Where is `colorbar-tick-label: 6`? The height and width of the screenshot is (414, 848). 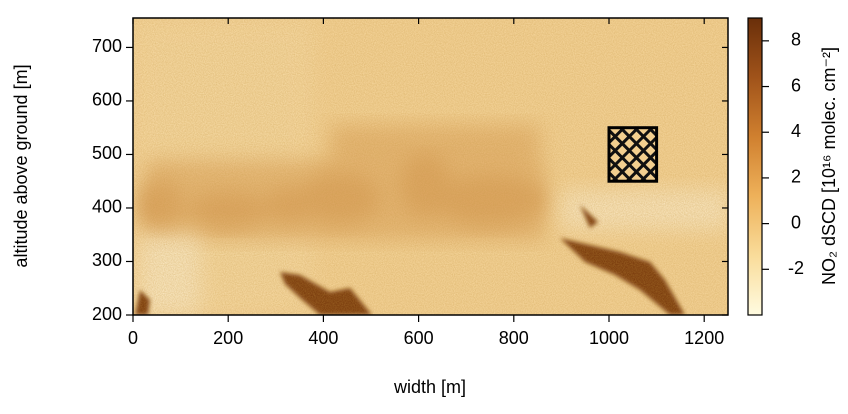 colorbar-tick-label: 6 is located at coordinates (796, 85).